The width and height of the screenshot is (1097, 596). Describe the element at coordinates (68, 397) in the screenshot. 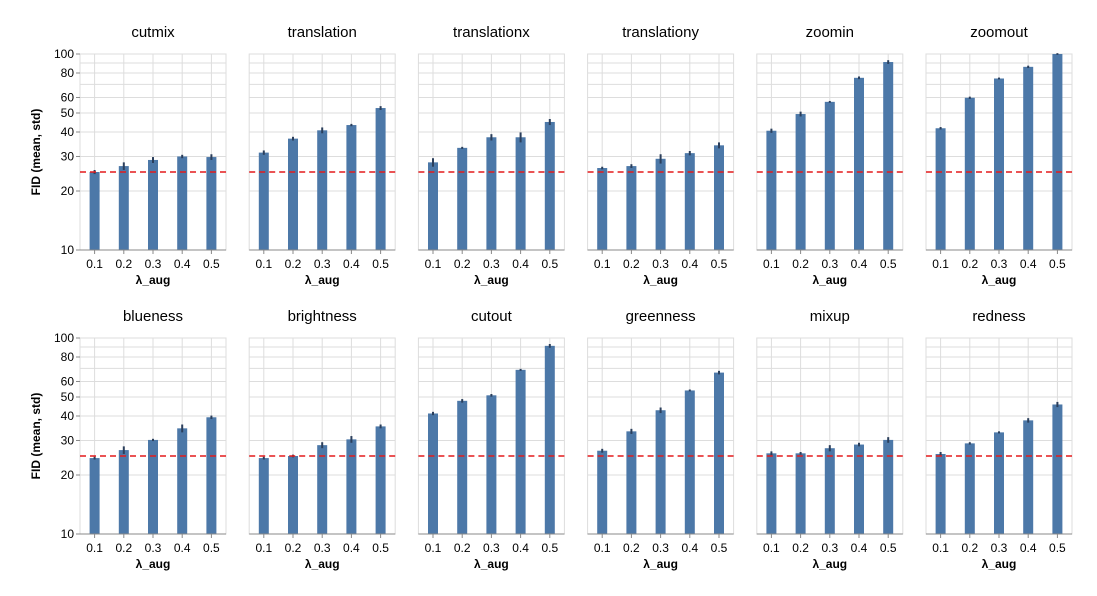

I see `y-tick-label: 50` at that location.